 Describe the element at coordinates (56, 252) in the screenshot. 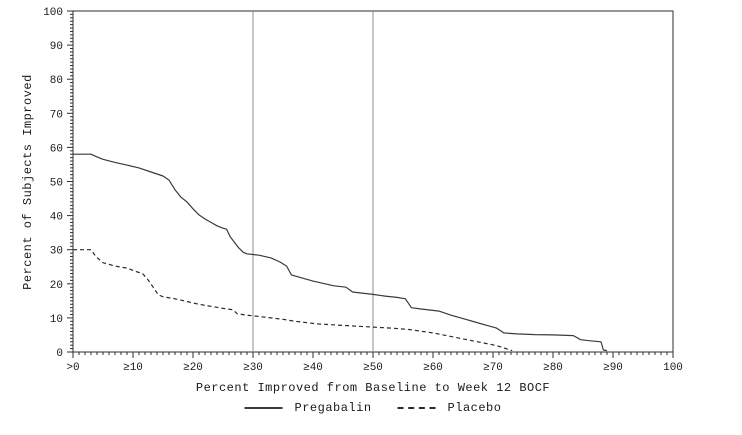

I see `y-tick-label: 30` at that location.